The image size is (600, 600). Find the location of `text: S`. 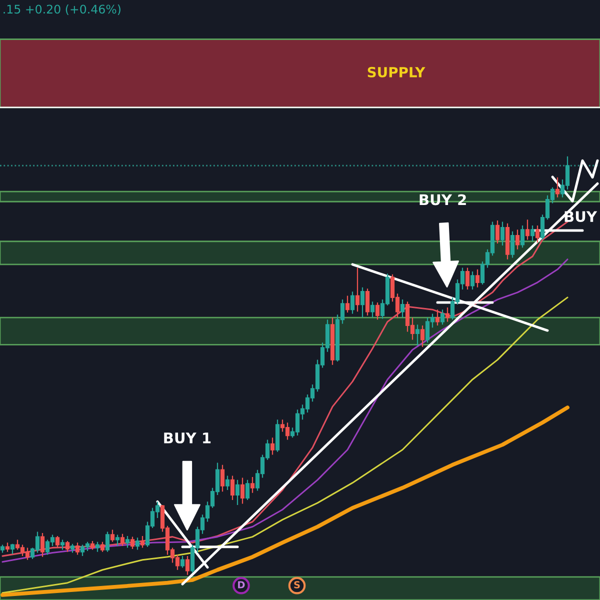

text: S is located at coordinates (297, 584).